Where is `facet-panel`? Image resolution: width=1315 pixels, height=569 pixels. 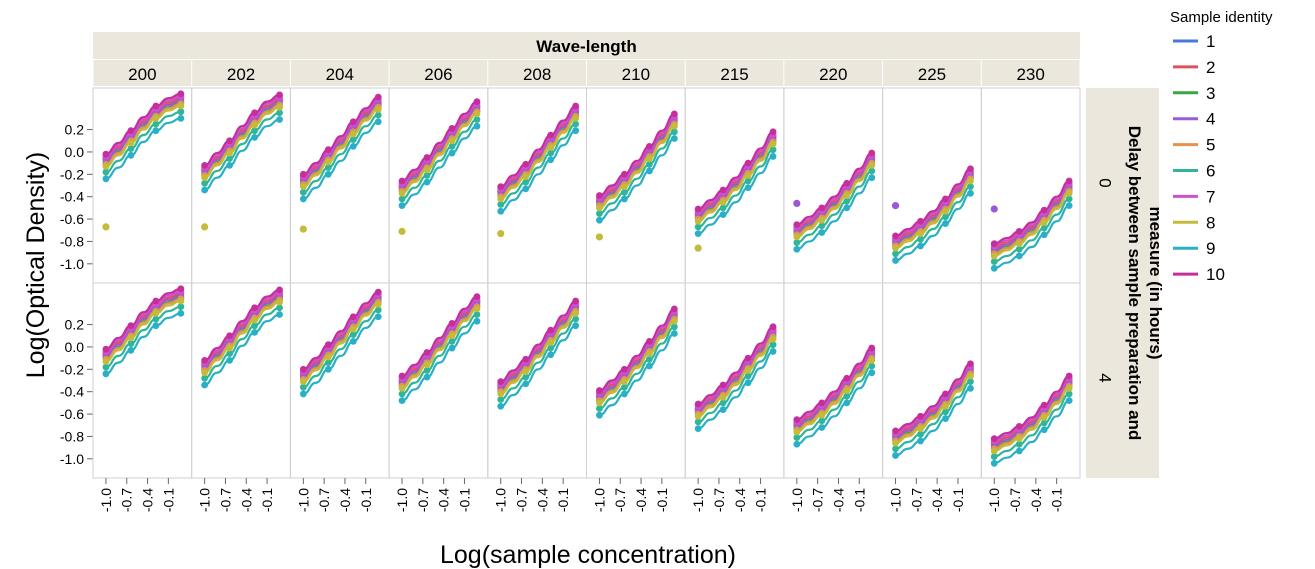 facet-panel is located at coordinates (833, 185).